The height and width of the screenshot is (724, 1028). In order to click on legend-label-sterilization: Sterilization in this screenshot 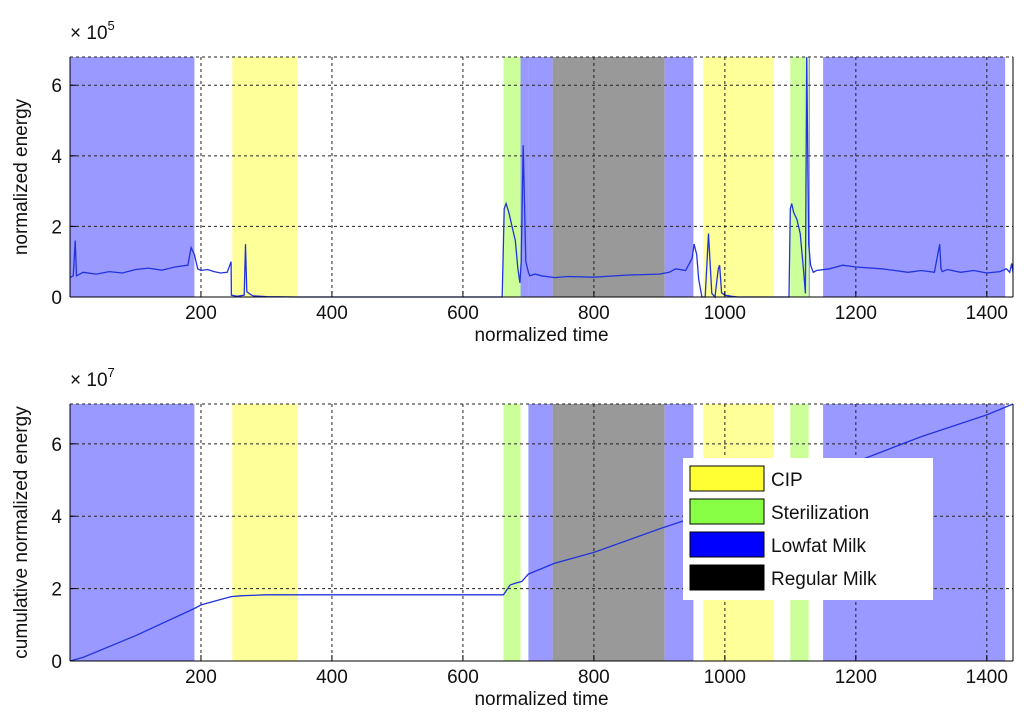, I will do `click(820, 513)`.